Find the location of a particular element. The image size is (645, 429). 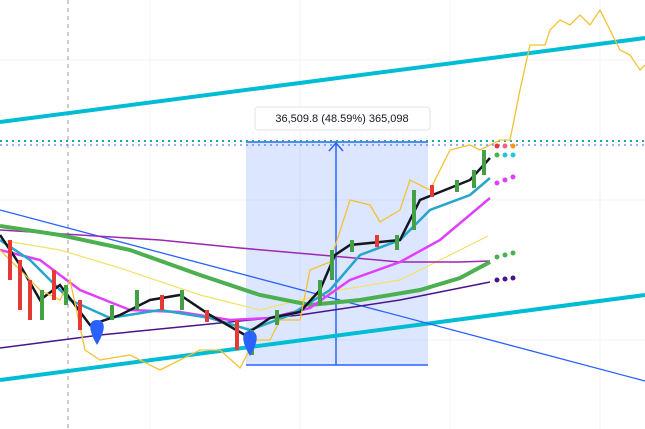

measure-arrowhead is located at coordinates (336, 146).